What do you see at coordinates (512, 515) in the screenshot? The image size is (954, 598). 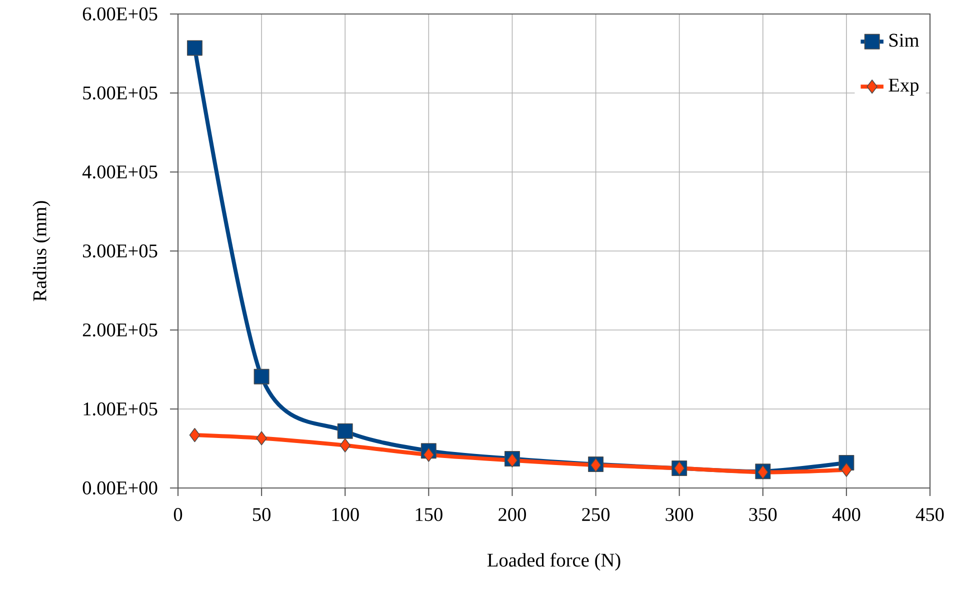 I see `x-tick-label: 200` at bounding box center [512, 515].